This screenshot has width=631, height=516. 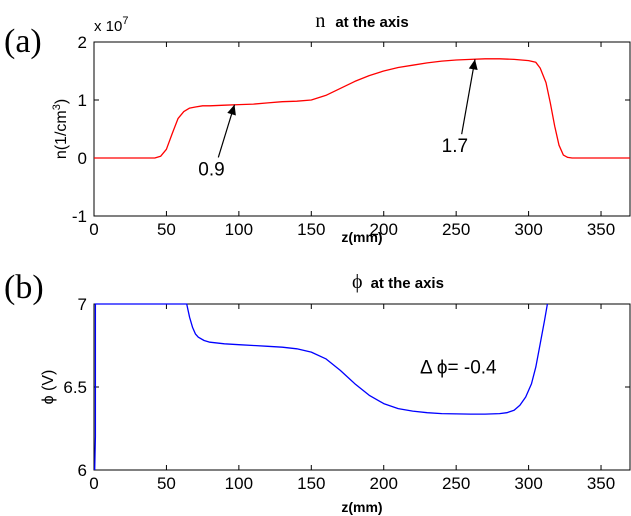 What do you see at coordinates (60, 129) in the screenshot?
I see `panel-a-y-axis-label: n(1/cm3)` at bounding box center [60, 129].